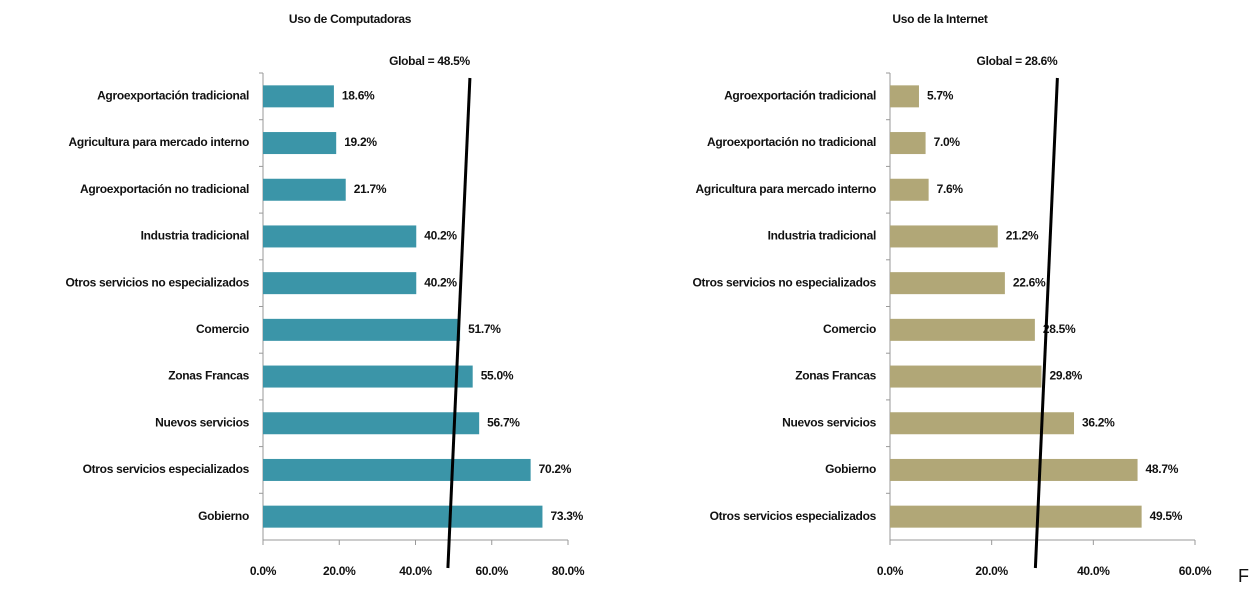 The width and height of the screenshot is (1252, 593). What do you see at coordinates (568, 571) in the screenshot?
I see `x-tick-label: 80.0%` at bounding box center [568, 571].